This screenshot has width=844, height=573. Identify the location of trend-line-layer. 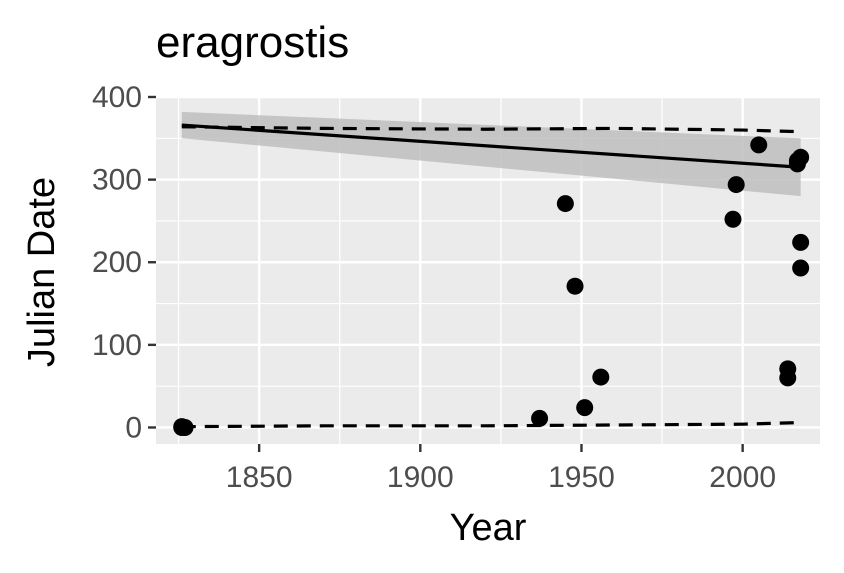
(491, 146).